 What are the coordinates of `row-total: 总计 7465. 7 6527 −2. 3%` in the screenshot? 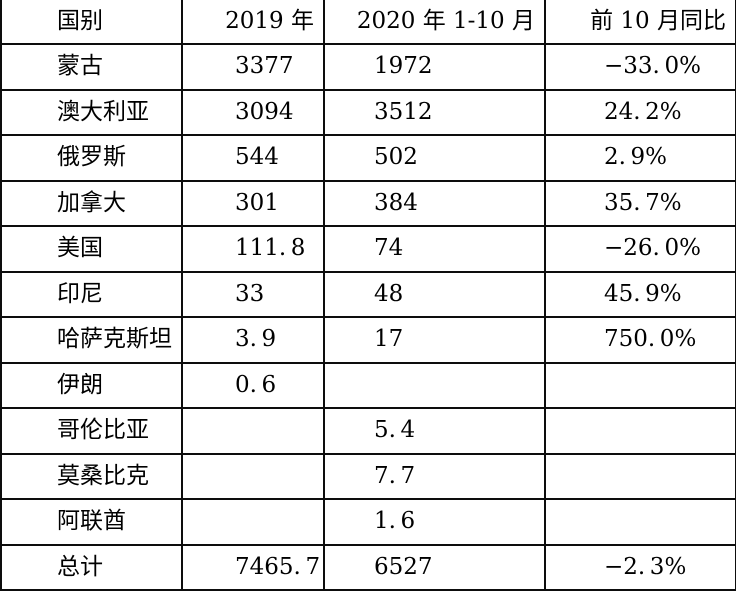 It's located at (368, 567).